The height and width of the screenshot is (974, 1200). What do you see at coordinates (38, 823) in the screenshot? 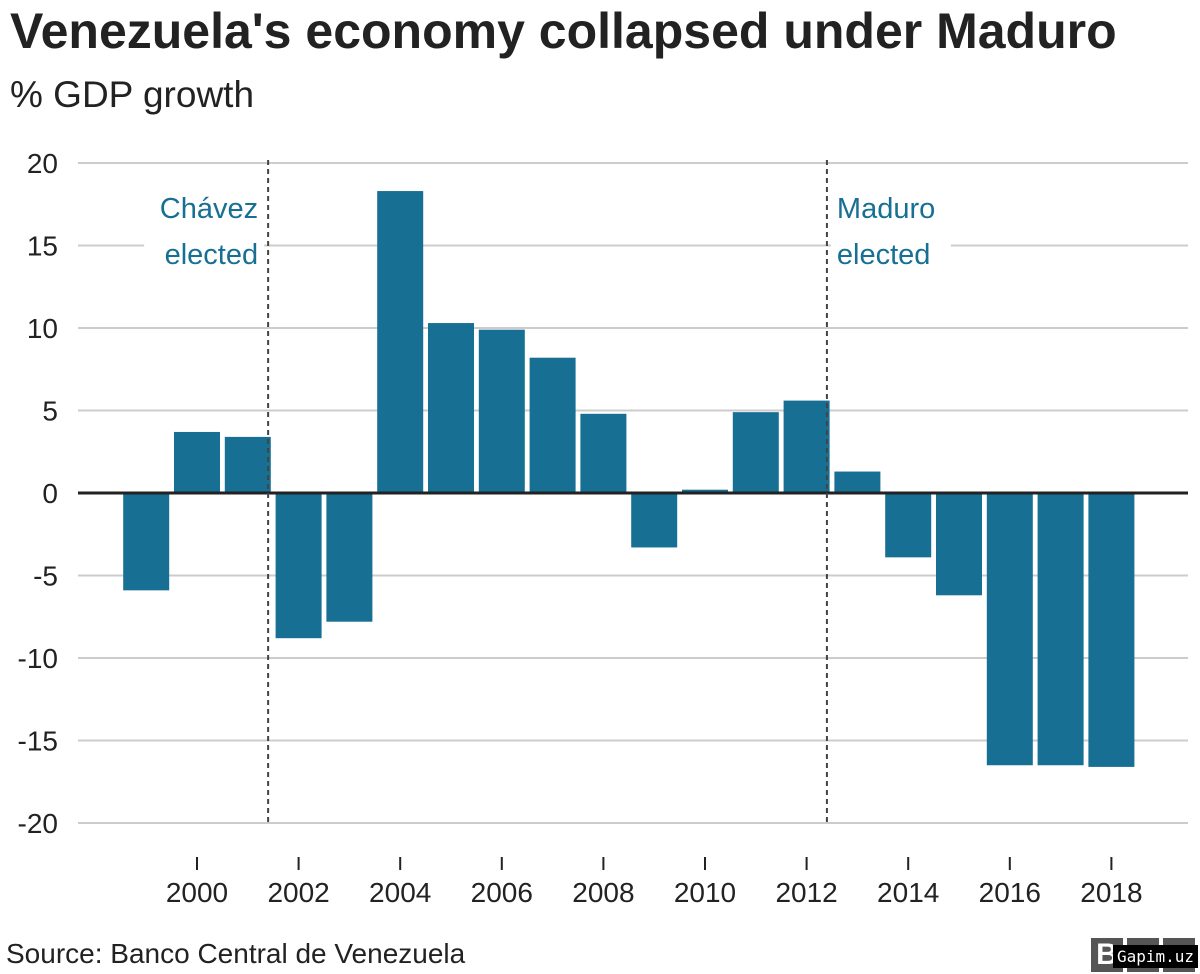
I see `y-tick-label: -20` at bounding box center [38, 823].